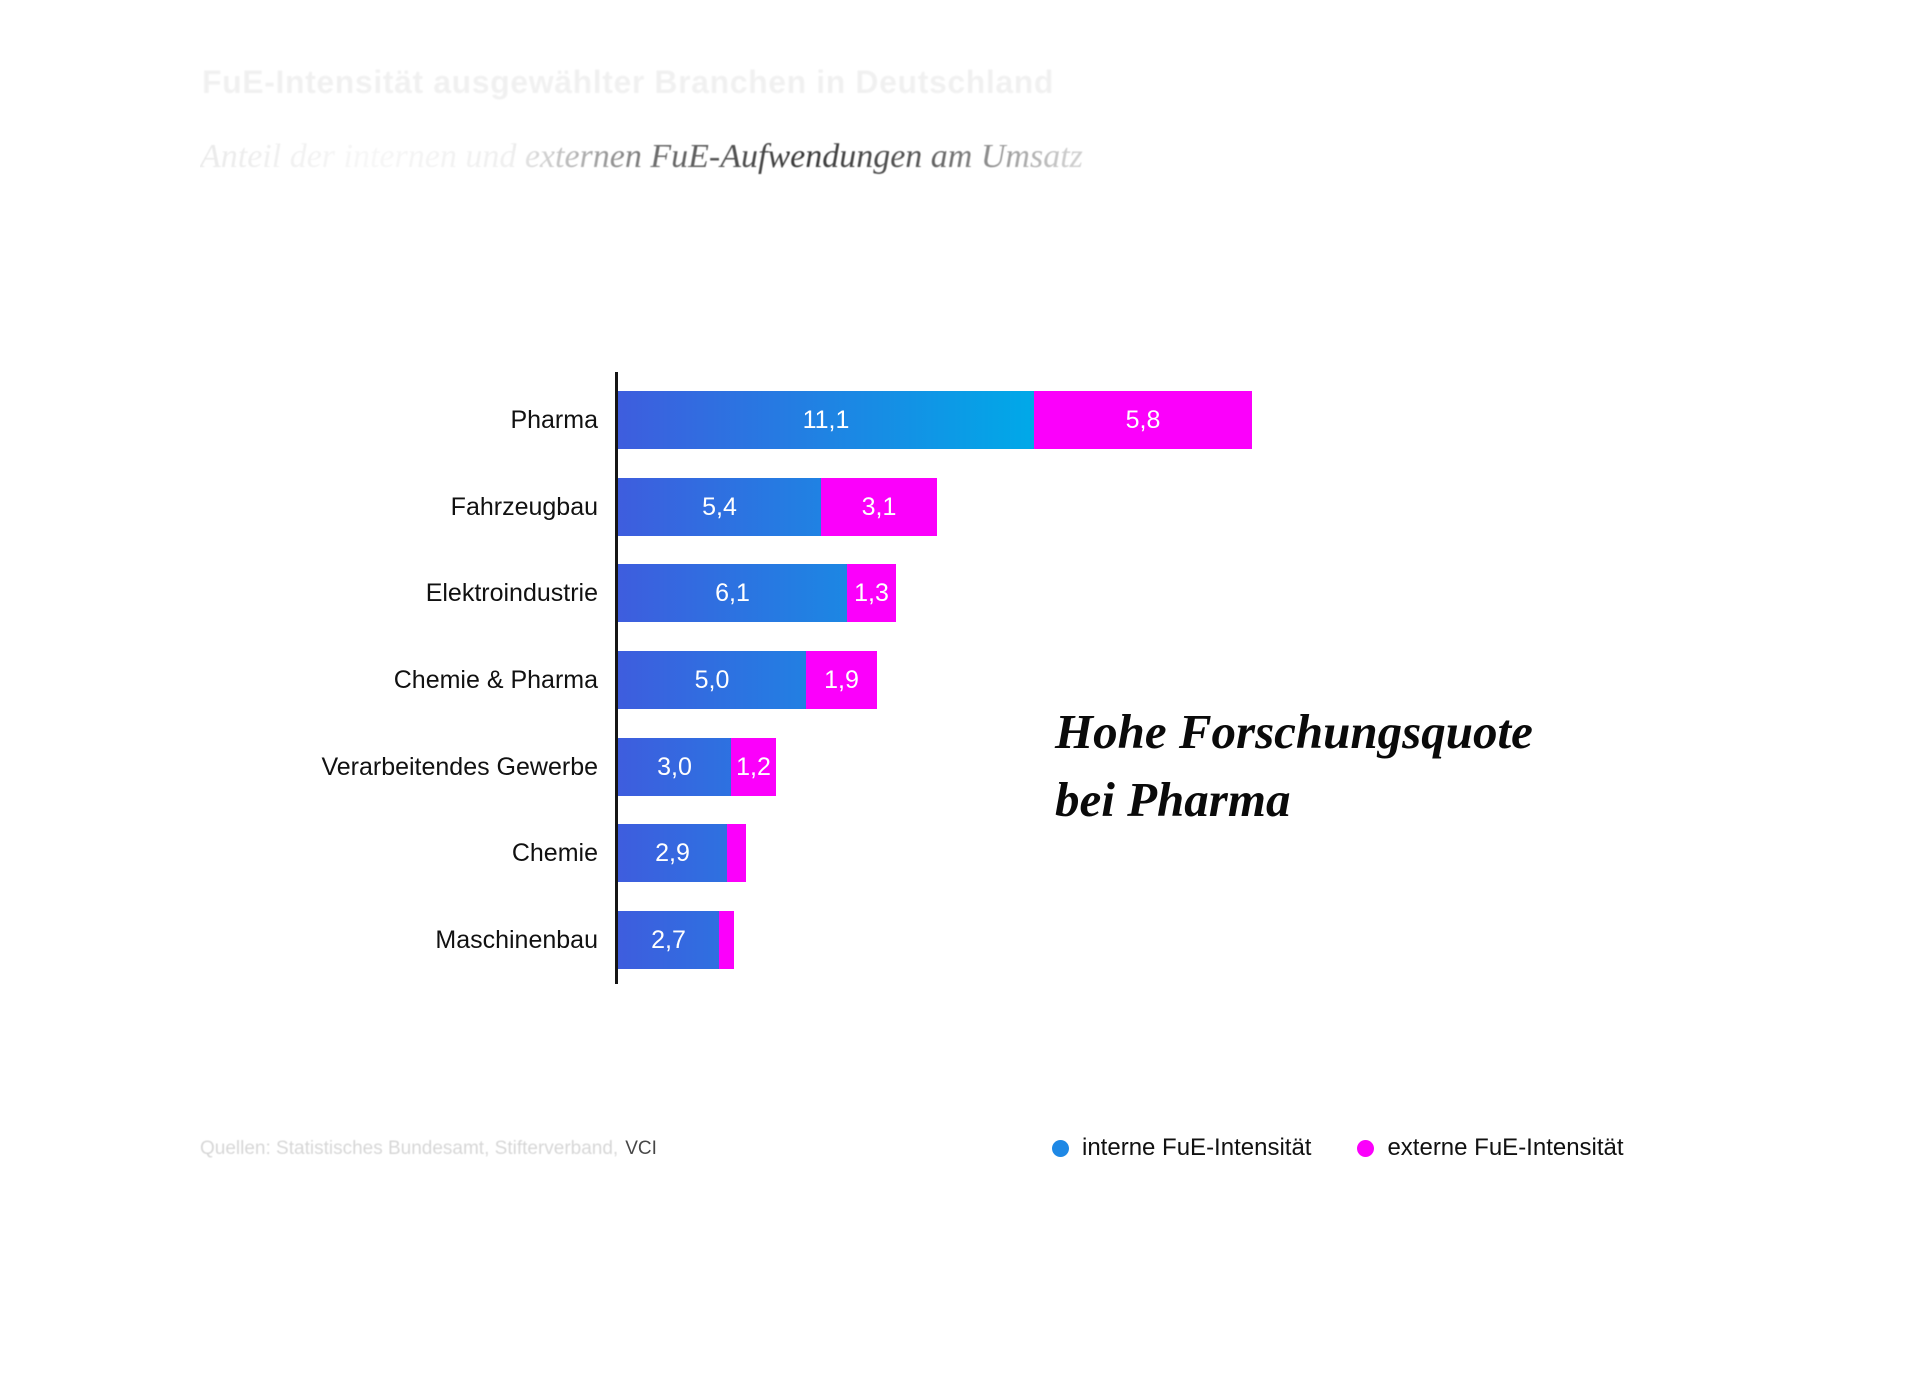 The width and height of the screenshot is (1920, 1400). I want to click on legend-item-extern: externe FuE-Intensität, so click(1490, 1148).